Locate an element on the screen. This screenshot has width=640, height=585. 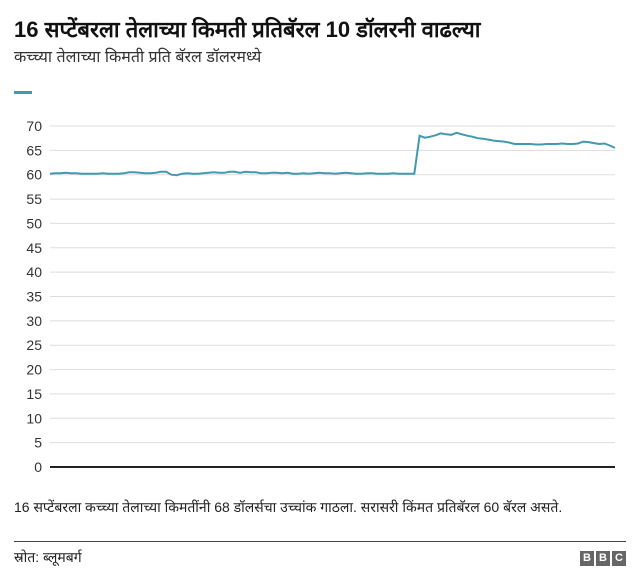
y-tick-label: 30 is located at coordinates (34, 321).